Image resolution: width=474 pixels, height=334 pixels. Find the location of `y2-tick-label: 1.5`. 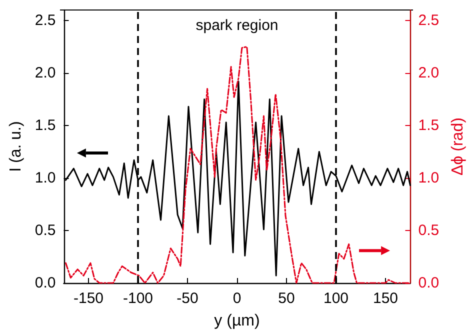

y2-tick-label: 1.5 is located at coordinates (429, 125).